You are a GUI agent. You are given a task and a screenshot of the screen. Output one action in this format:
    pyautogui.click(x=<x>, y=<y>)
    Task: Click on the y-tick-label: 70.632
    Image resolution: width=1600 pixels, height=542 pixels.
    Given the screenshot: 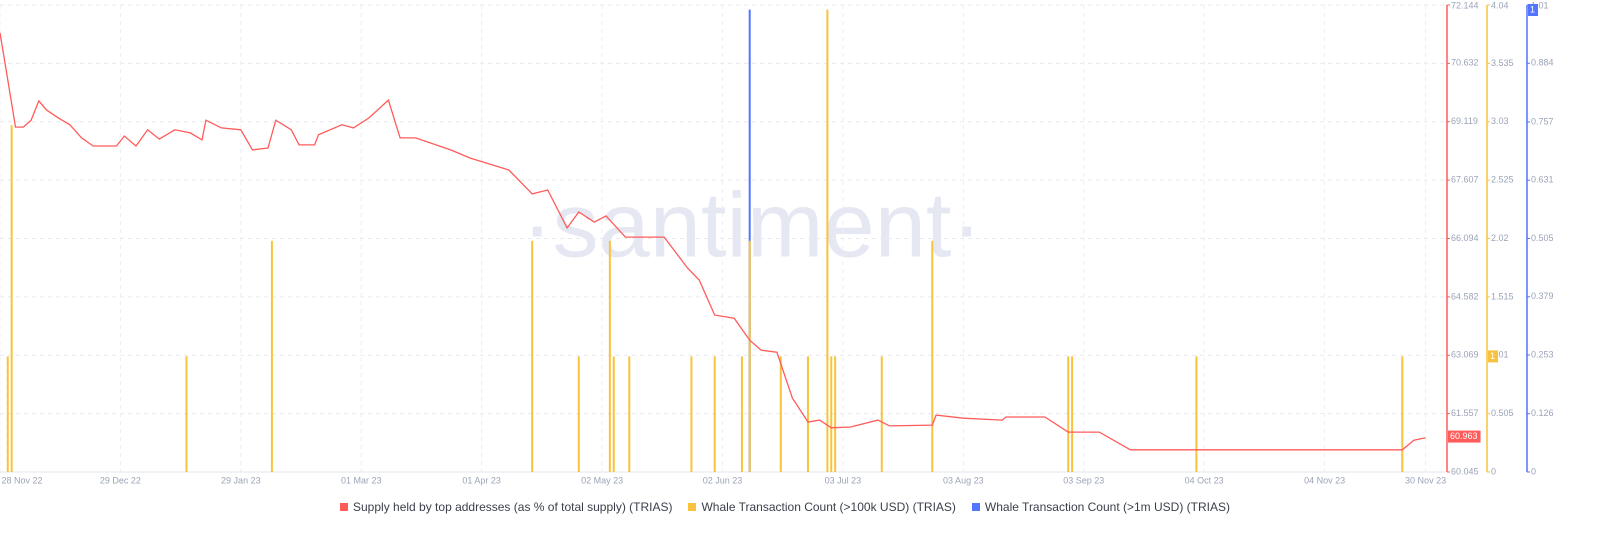 What is the action you would take?
    pyautogui.click(x=1465, y=63)
    